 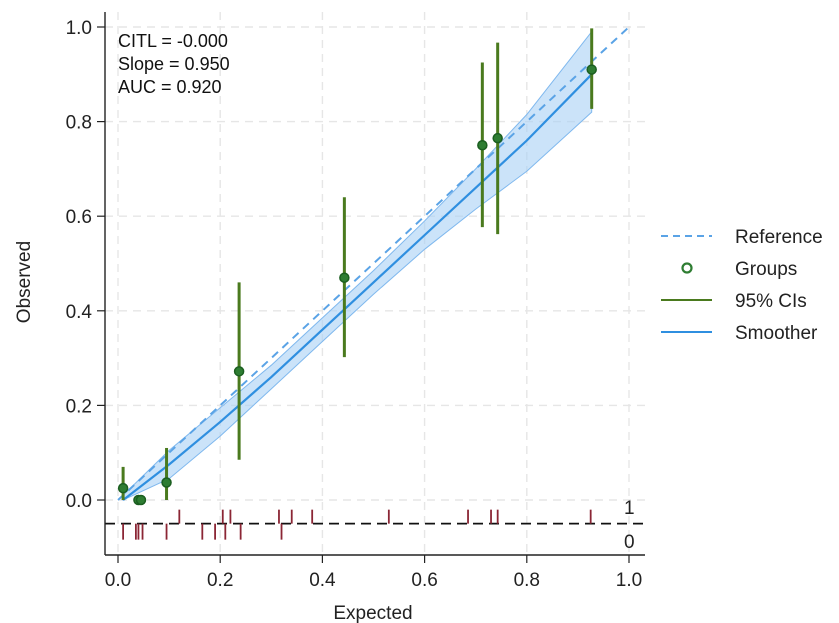 I want to click on y-tick-label: 0.0, so click(x=79, y=501).